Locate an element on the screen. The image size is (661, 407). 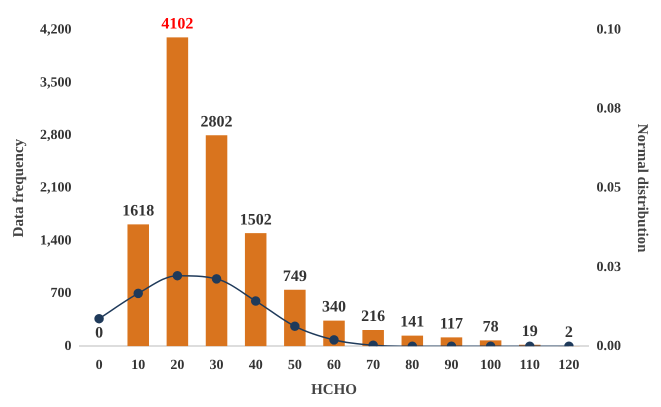
data-label: 78 is located at coordinates (490, 327).